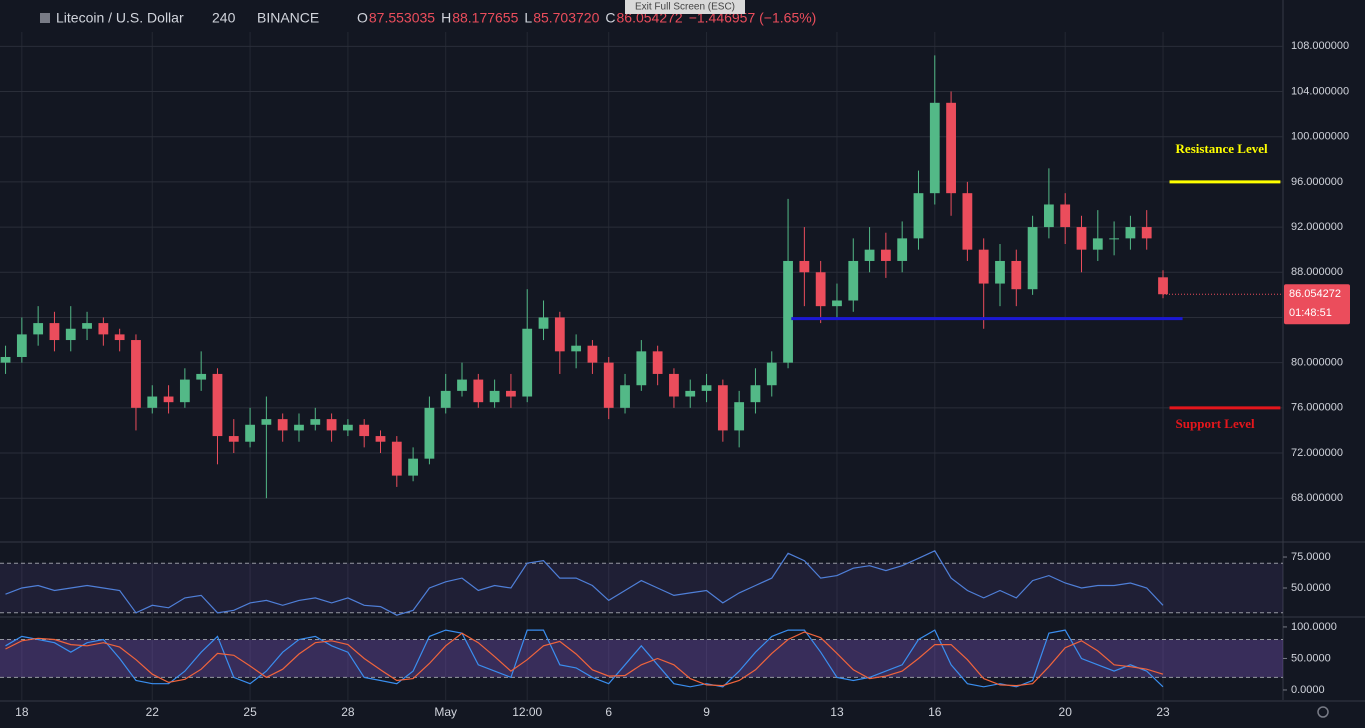 This screenshot has width=1365, height=728. What do you see at coordinates (22, 712) in the screenshot?
I see `x-tick-label: 18` at bounding box center [22, 712].